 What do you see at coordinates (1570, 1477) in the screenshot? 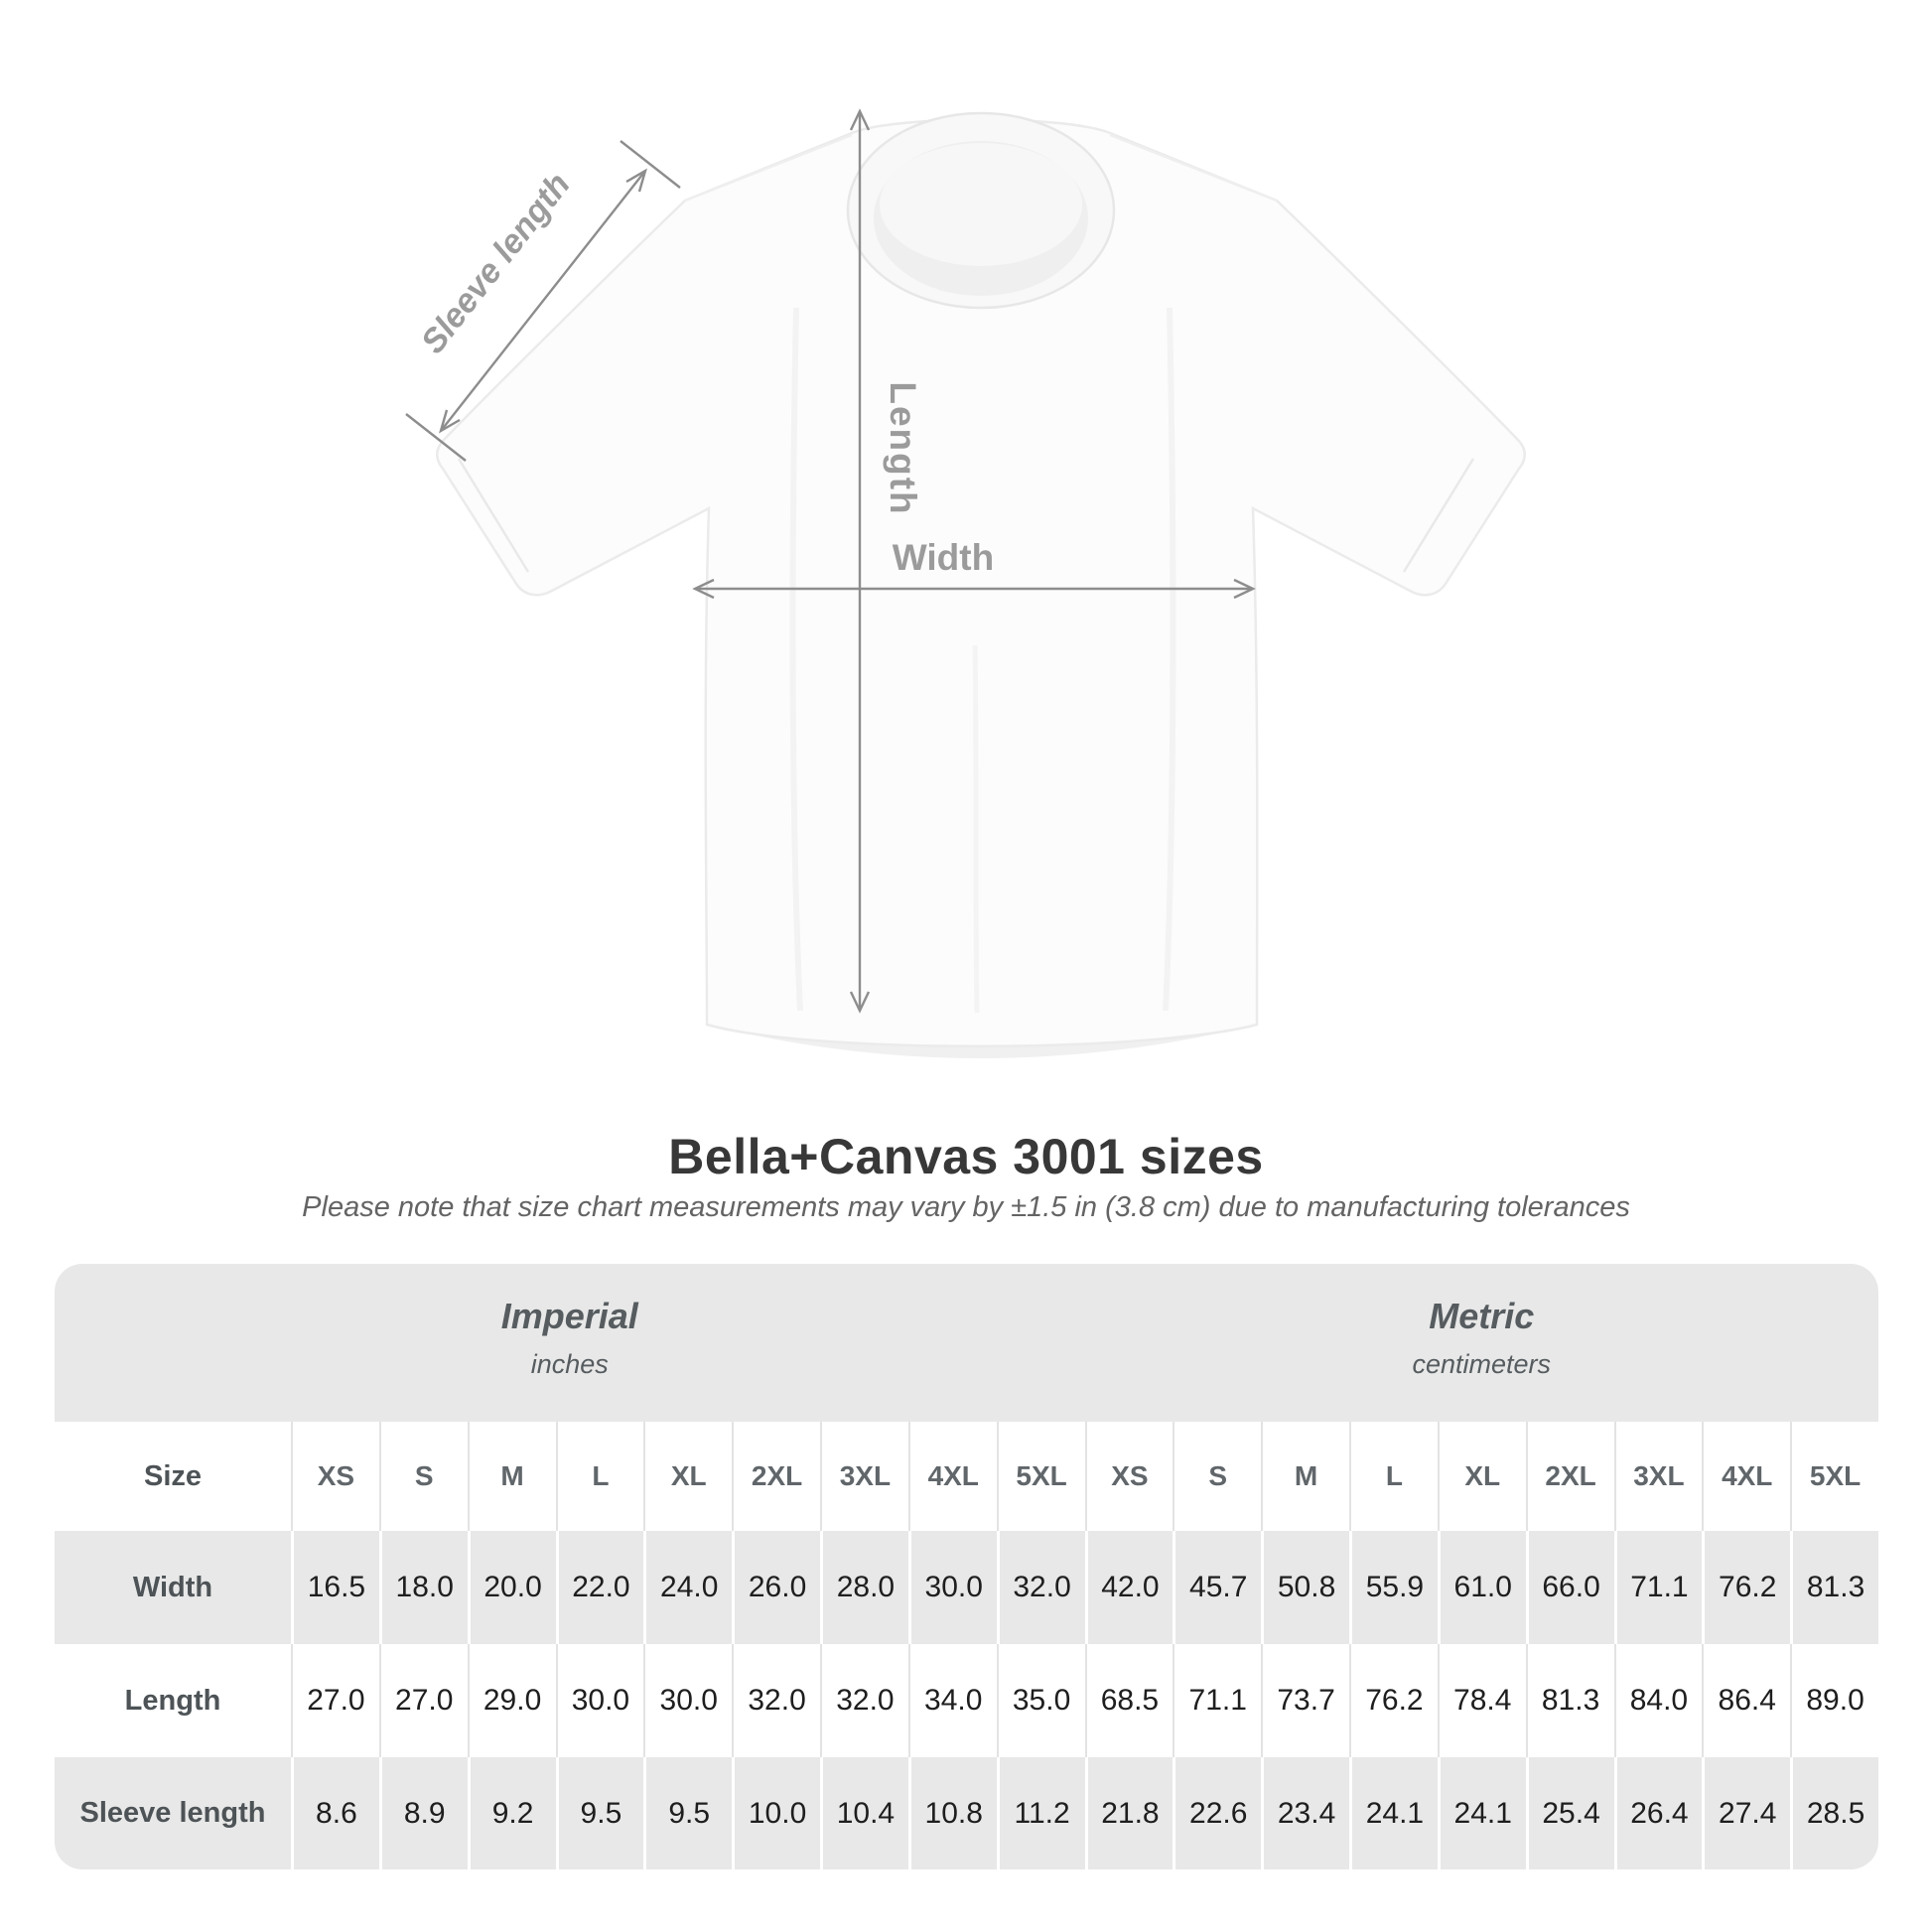
I see `size-column-header: 2XL` at bounding box center [1570, 1477].